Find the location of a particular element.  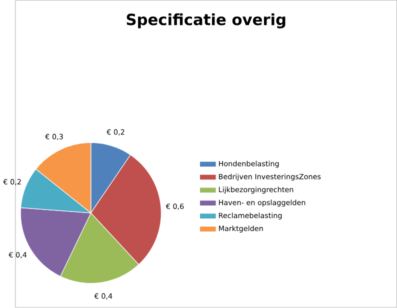

chart-title: Specificatie overig is located at coordinates (206, 21).